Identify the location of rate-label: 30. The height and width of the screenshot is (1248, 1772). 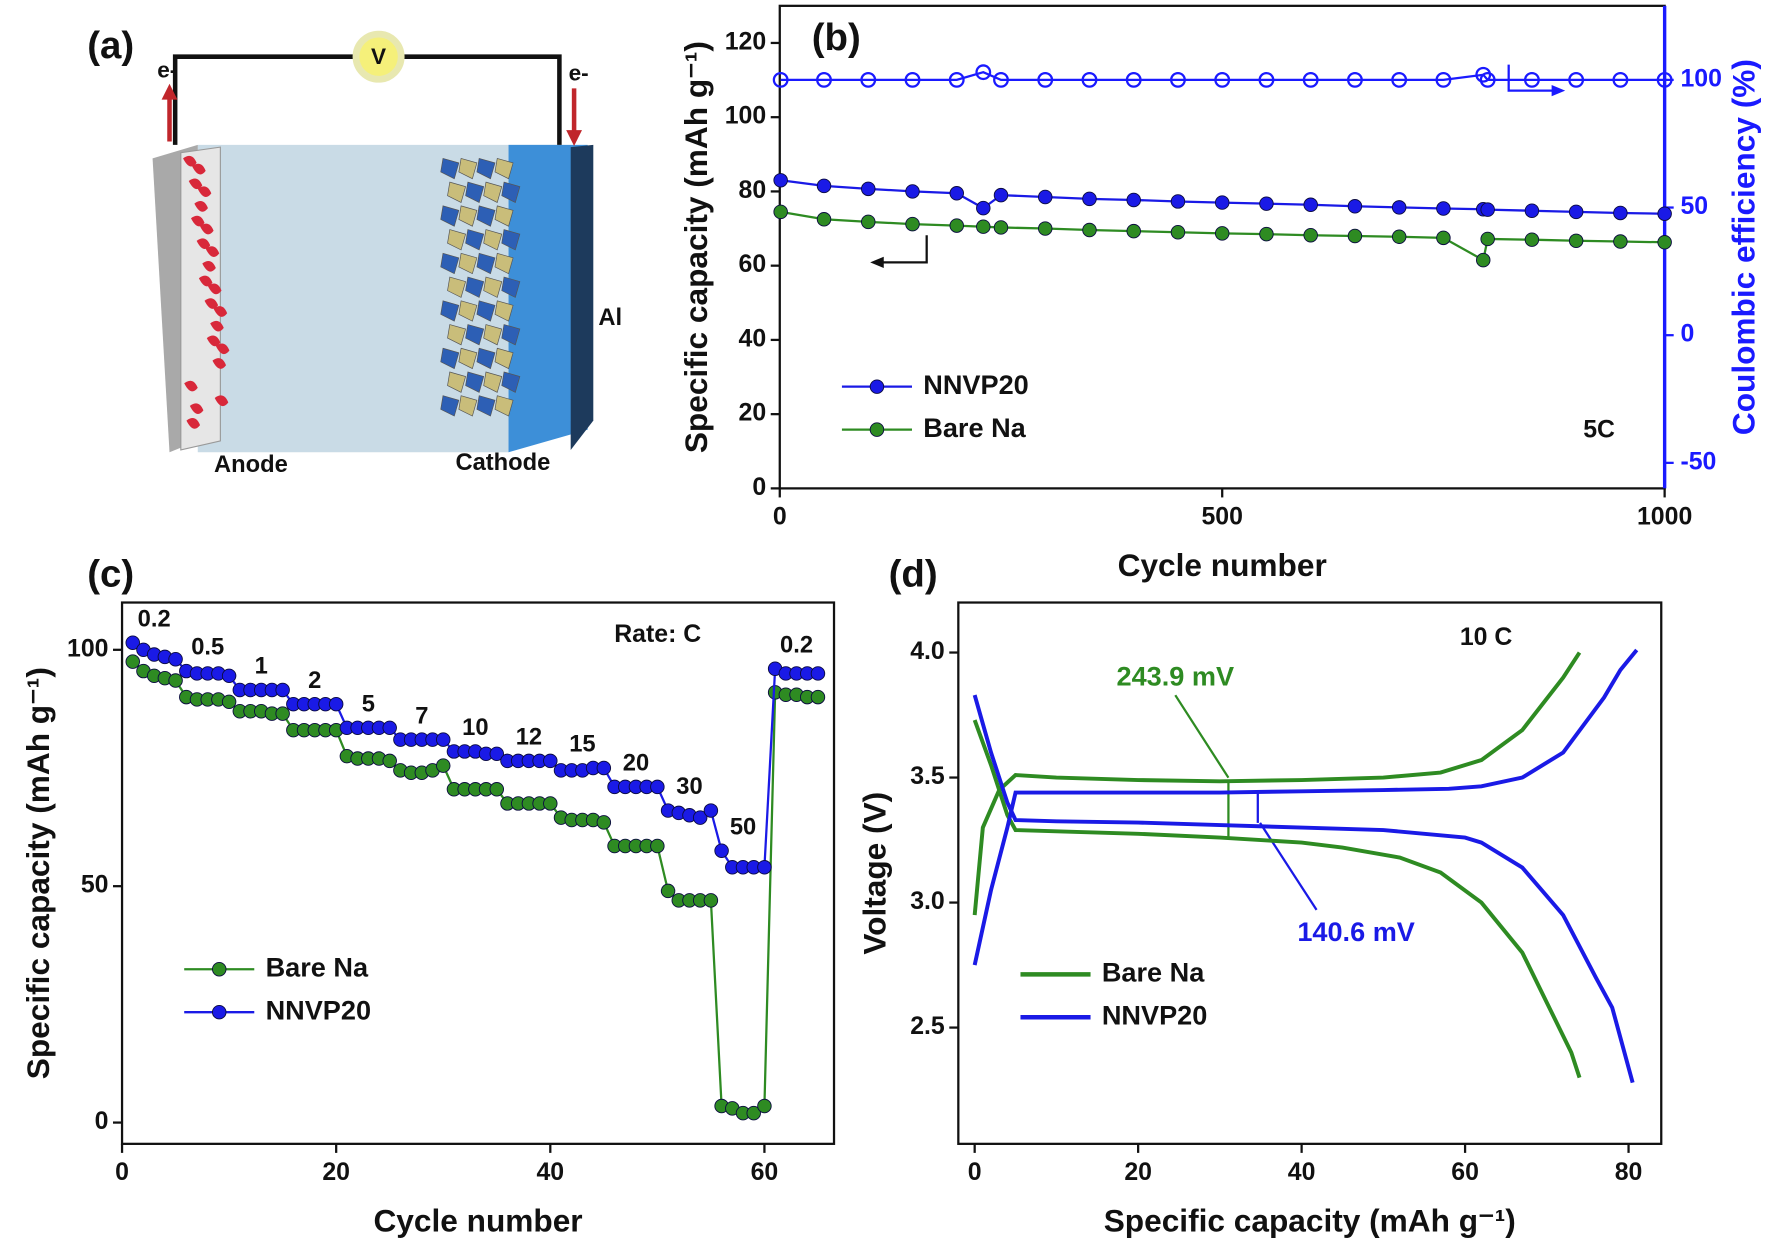
(689, 787).